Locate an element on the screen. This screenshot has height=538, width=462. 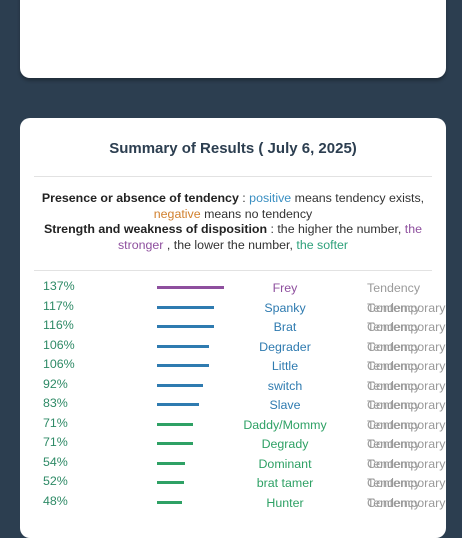
result-row: 106% Little Tendency Contemporary is located at coordinates (233, 366).